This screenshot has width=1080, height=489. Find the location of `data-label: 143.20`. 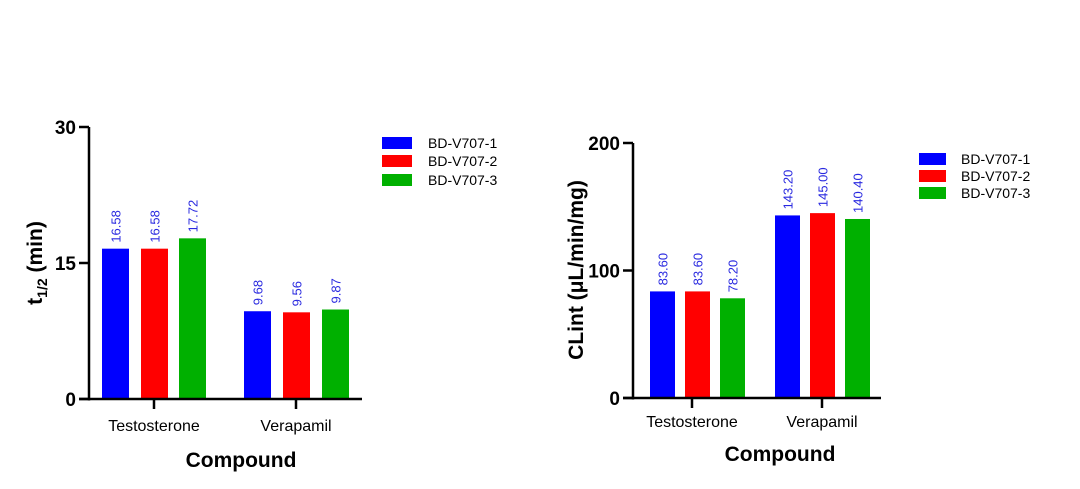

data-label: 143.20 is located at coordinates (788, 190).